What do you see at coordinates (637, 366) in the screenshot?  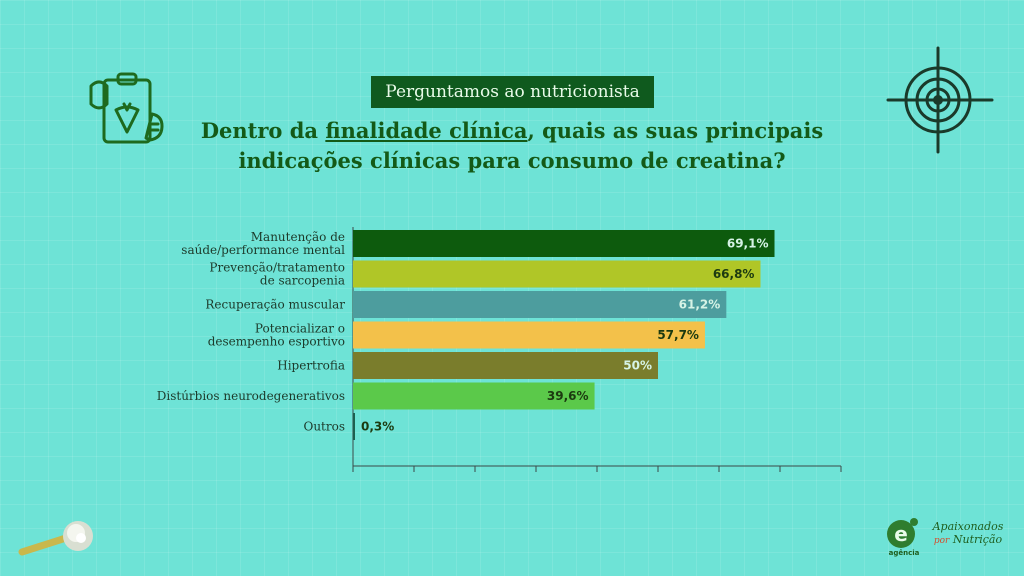 I see `value-label: 50%` at bounding box center [637, 366].